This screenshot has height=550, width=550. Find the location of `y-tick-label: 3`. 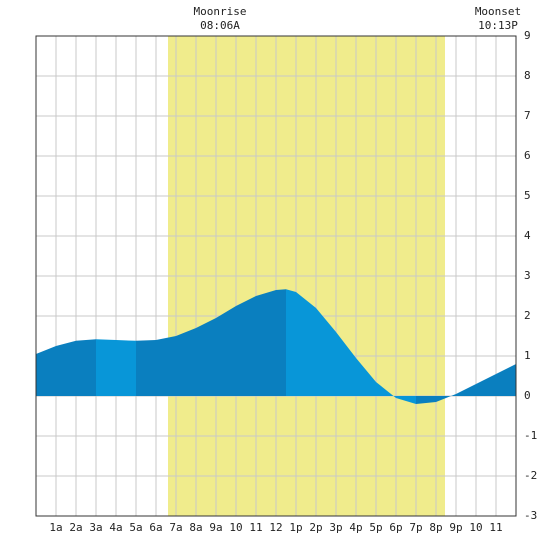

y-tick-label: 3 is located at coordinates (527, 275).